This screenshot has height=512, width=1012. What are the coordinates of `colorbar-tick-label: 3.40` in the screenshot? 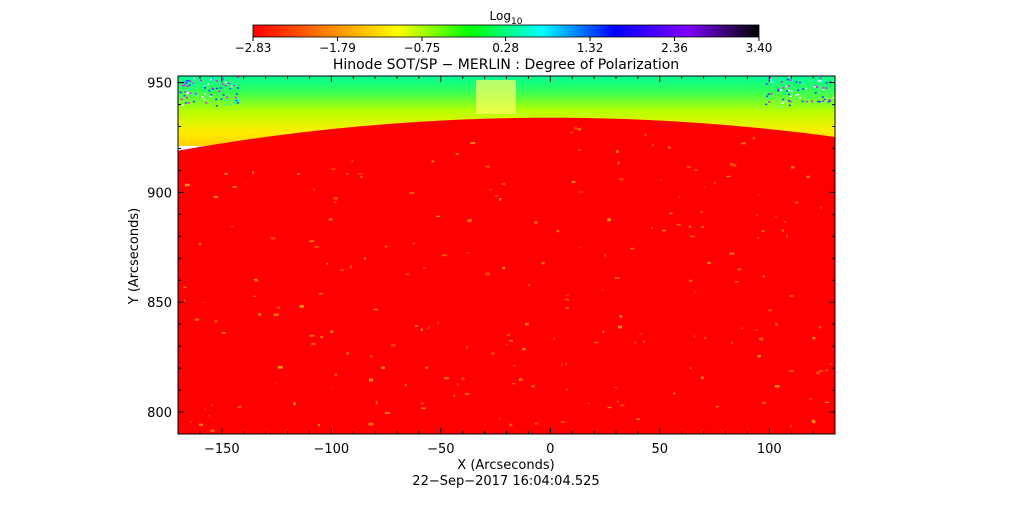 It's located at (759, 48).